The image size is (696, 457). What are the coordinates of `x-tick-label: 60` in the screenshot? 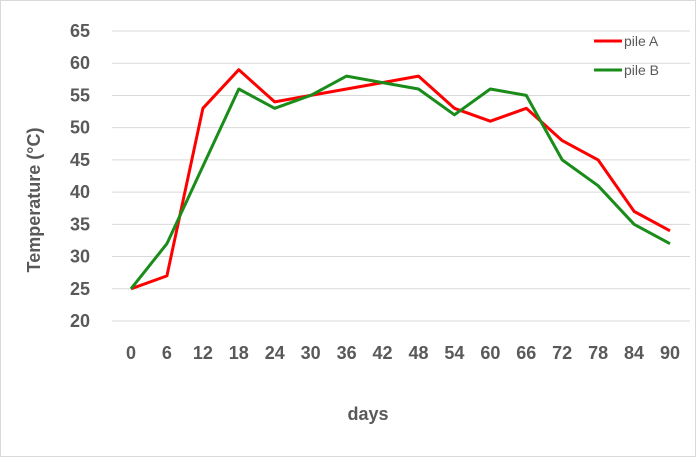 It's located at (490, 353).